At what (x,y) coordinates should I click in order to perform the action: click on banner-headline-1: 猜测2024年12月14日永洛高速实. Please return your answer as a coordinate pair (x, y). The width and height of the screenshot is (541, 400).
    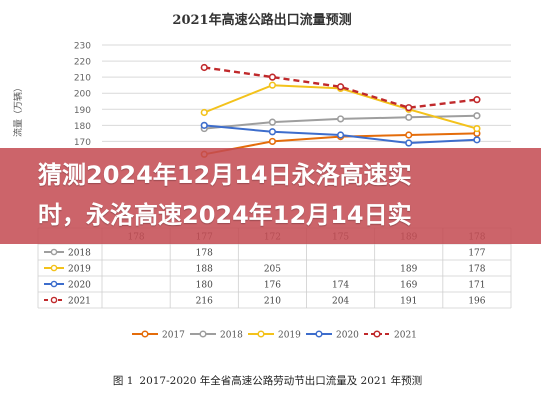
    Looking at the image, I should click on (225, 175).